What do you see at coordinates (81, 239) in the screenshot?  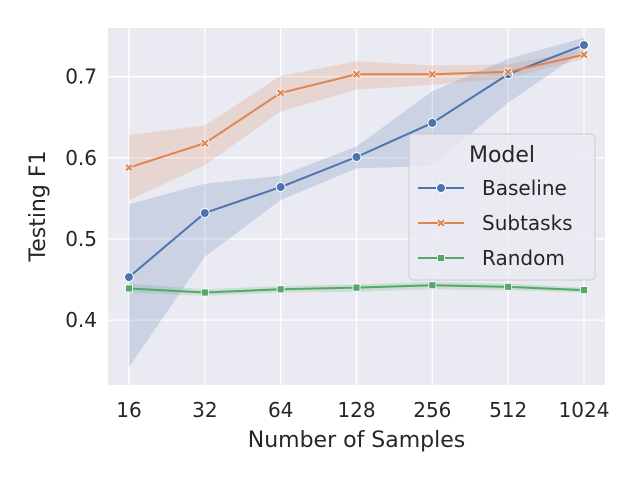 I see `y-tick-label: 0.5` at bounding box center [81, 239].